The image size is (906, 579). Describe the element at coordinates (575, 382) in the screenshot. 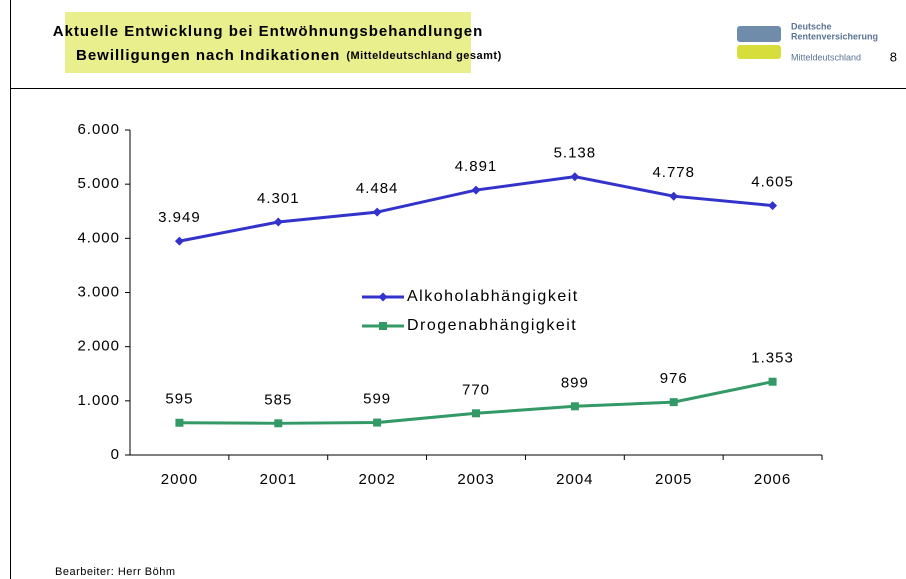

I see `value-label: 899` at that location.